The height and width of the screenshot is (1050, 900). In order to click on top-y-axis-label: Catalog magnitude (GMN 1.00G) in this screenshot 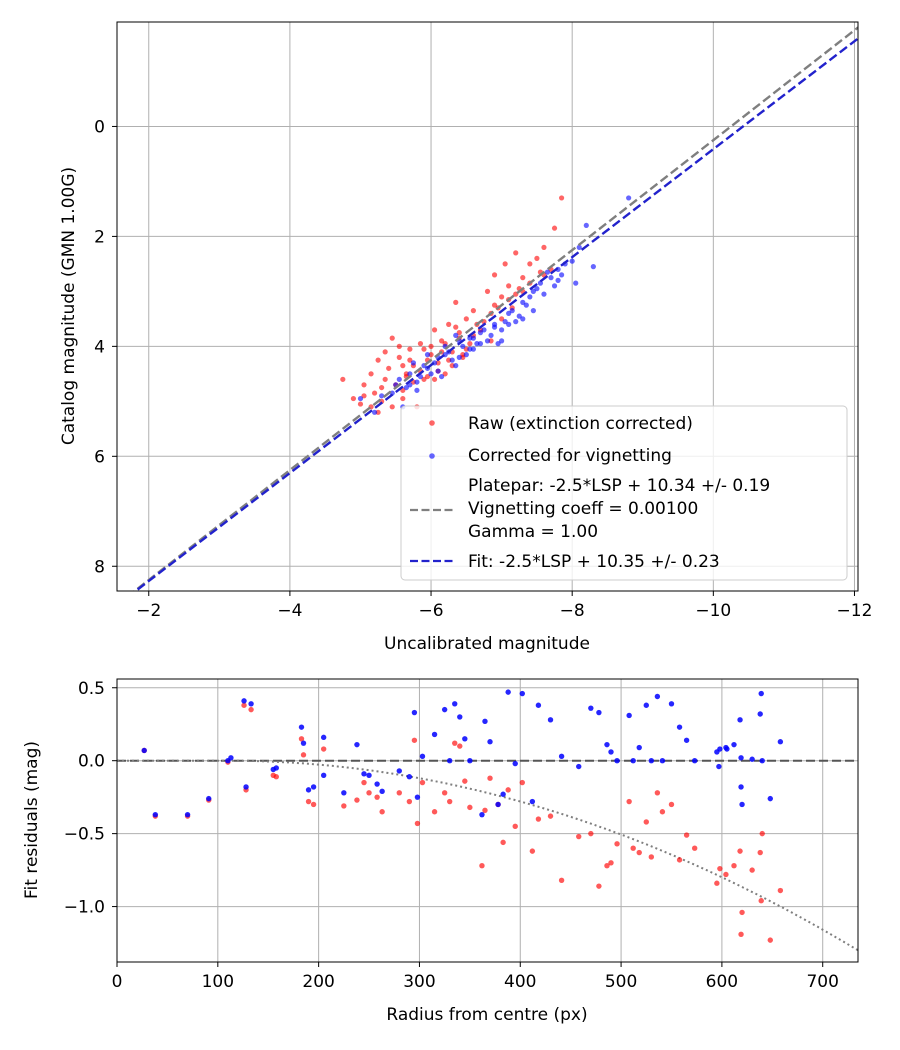, I will do `click(69, 306)`.